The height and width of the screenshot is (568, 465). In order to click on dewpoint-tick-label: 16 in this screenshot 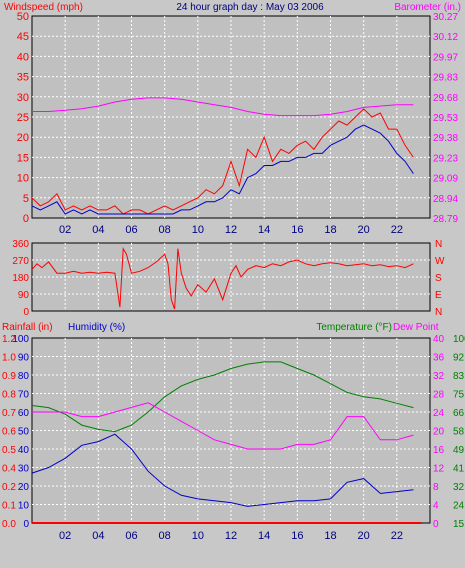, I will do `click(439, 450)`.